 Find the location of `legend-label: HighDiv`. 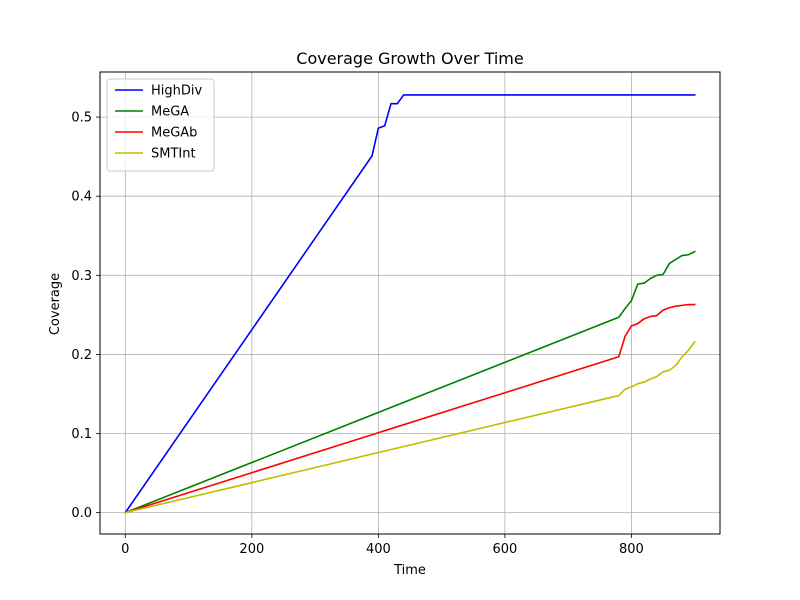

legend-label: HighDiv is located at coordinates (177, 91).